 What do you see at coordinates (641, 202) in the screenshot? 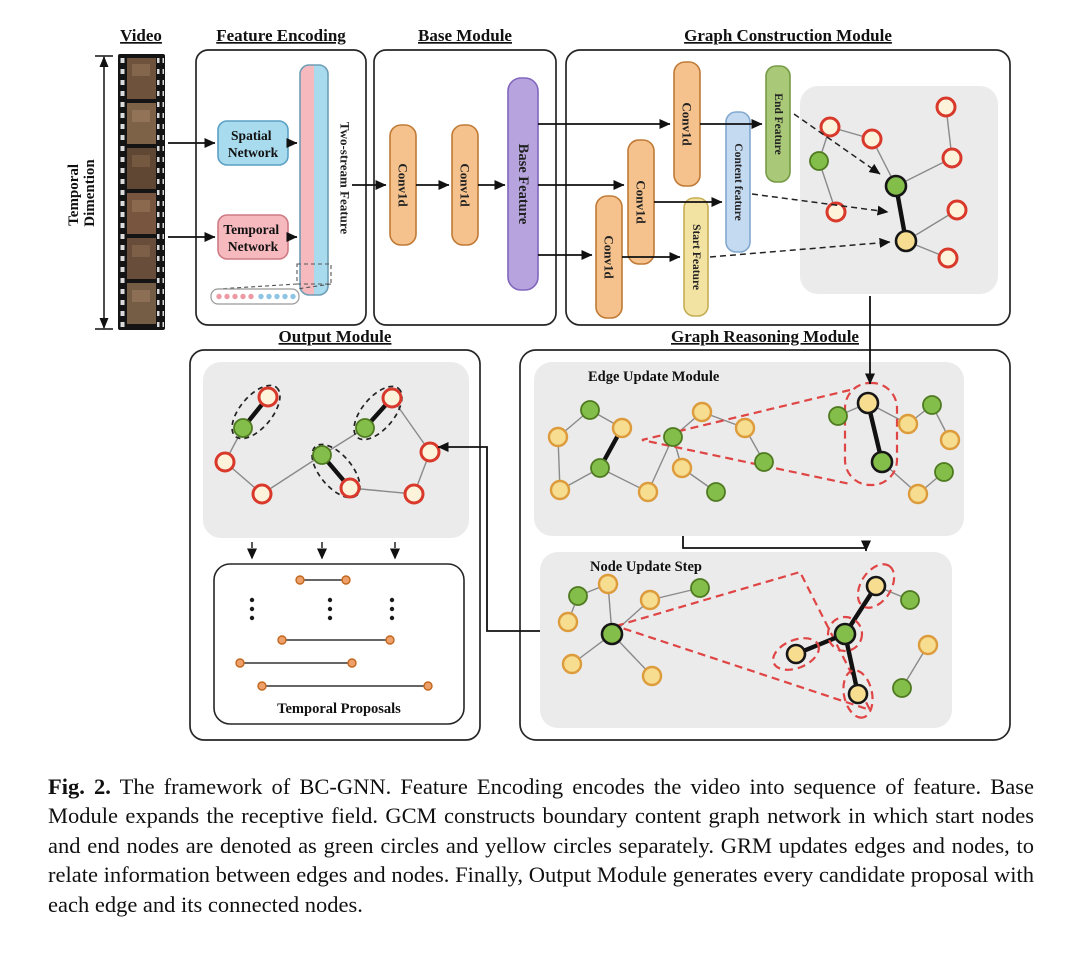
I see `gcm-conv-mid-label: Conv1d` at bounding box center [641, 202].